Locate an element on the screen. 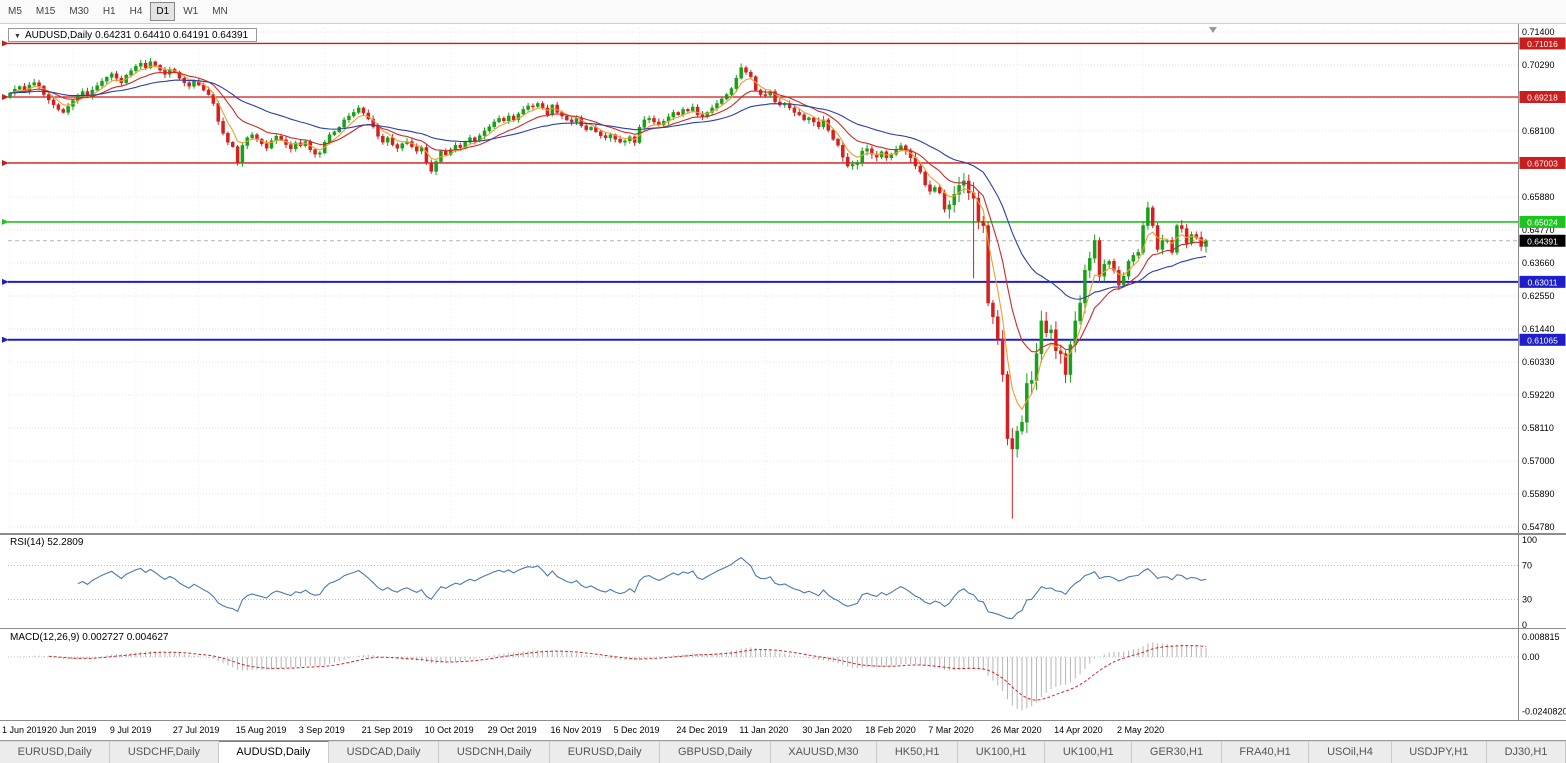 The image size is (1566, 763). chart-tab-fra40-h1: FRA40,H1 is located at coordinates (1265, 752).